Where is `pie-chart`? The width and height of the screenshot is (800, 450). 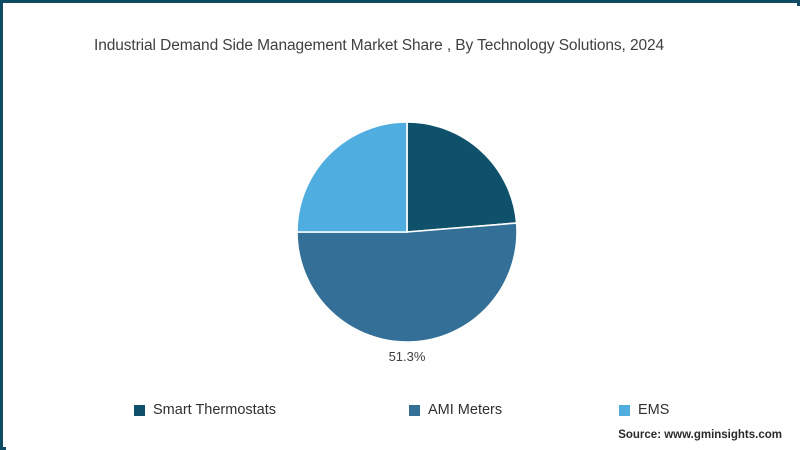 pie-chart is located at coordinates (407, 232).